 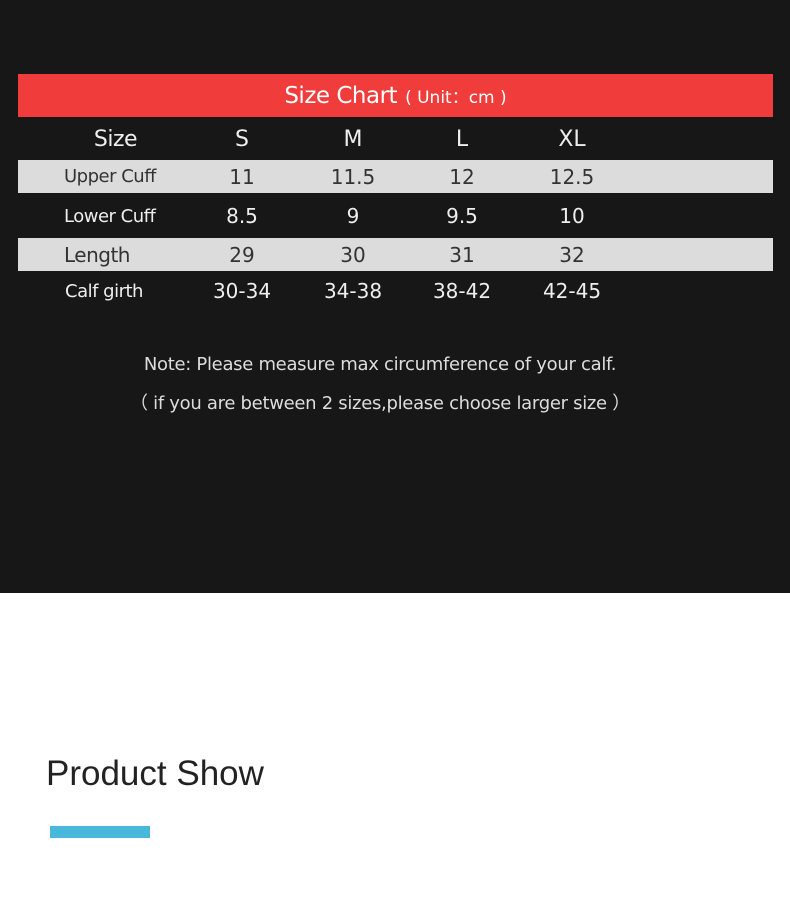 I want to click on table-cell: 42-45, so click(x=572, y=291).